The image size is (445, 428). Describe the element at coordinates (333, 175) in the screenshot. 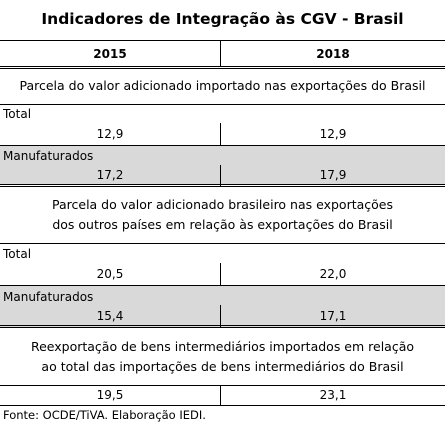

I see `table-cell: 17,9` at that location.